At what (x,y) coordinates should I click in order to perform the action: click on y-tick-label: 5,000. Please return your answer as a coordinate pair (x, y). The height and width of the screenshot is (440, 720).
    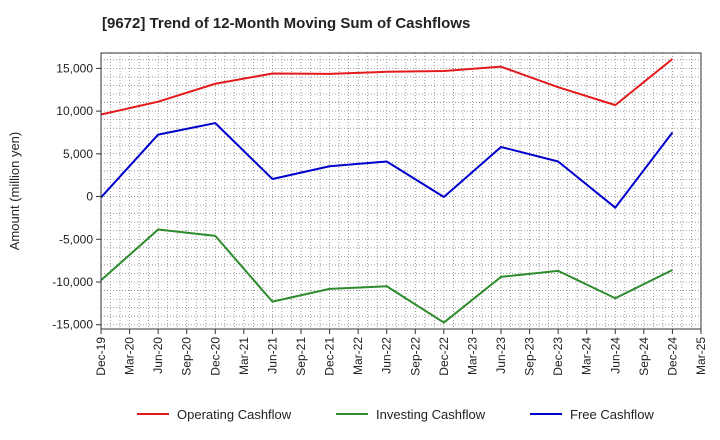
    Looking at the image, I should click on (78, 154).